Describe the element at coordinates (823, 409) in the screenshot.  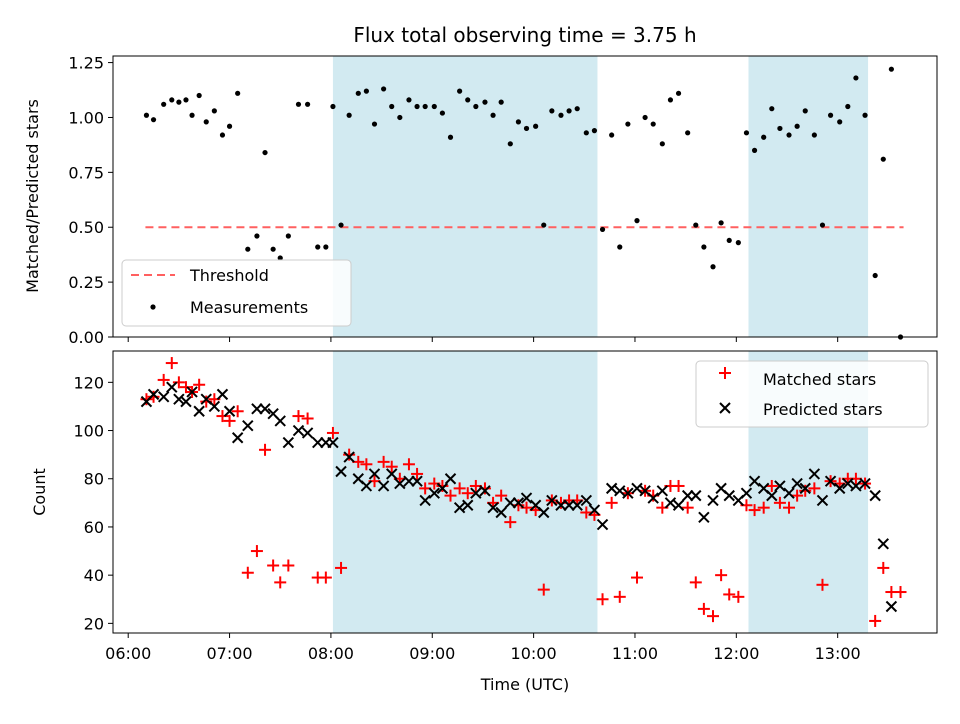
I see `legend-predicted-label: Predicted stars` at that location.